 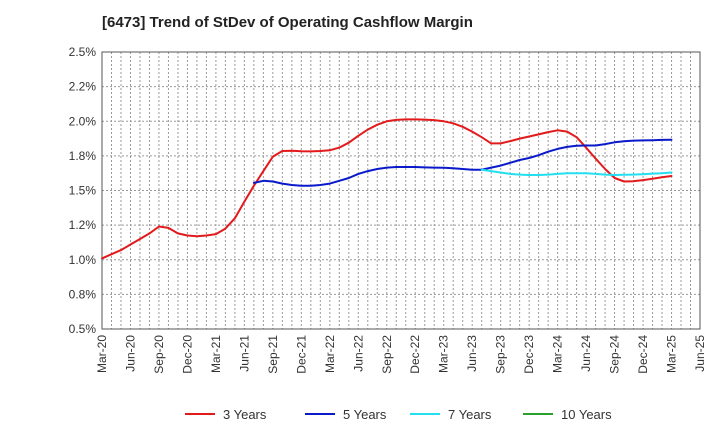 What do you see at coordinates (301, 354) in the screenshot?
I see `x-tick-label: Dec-21` at bounding box center [301, 354].